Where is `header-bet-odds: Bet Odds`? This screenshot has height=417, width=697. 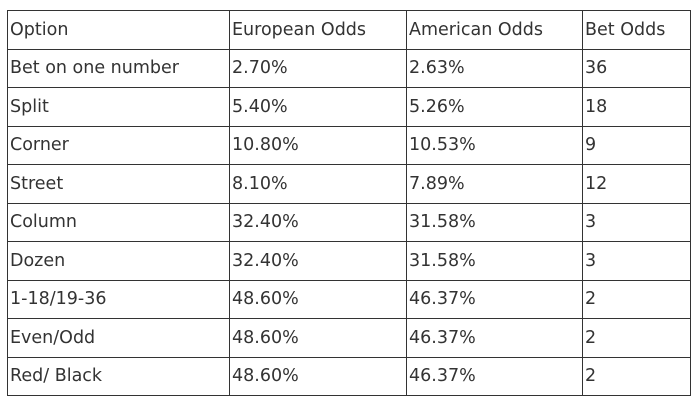
header-bet-odds: Bet Odds is located at coordinates (636, 30).